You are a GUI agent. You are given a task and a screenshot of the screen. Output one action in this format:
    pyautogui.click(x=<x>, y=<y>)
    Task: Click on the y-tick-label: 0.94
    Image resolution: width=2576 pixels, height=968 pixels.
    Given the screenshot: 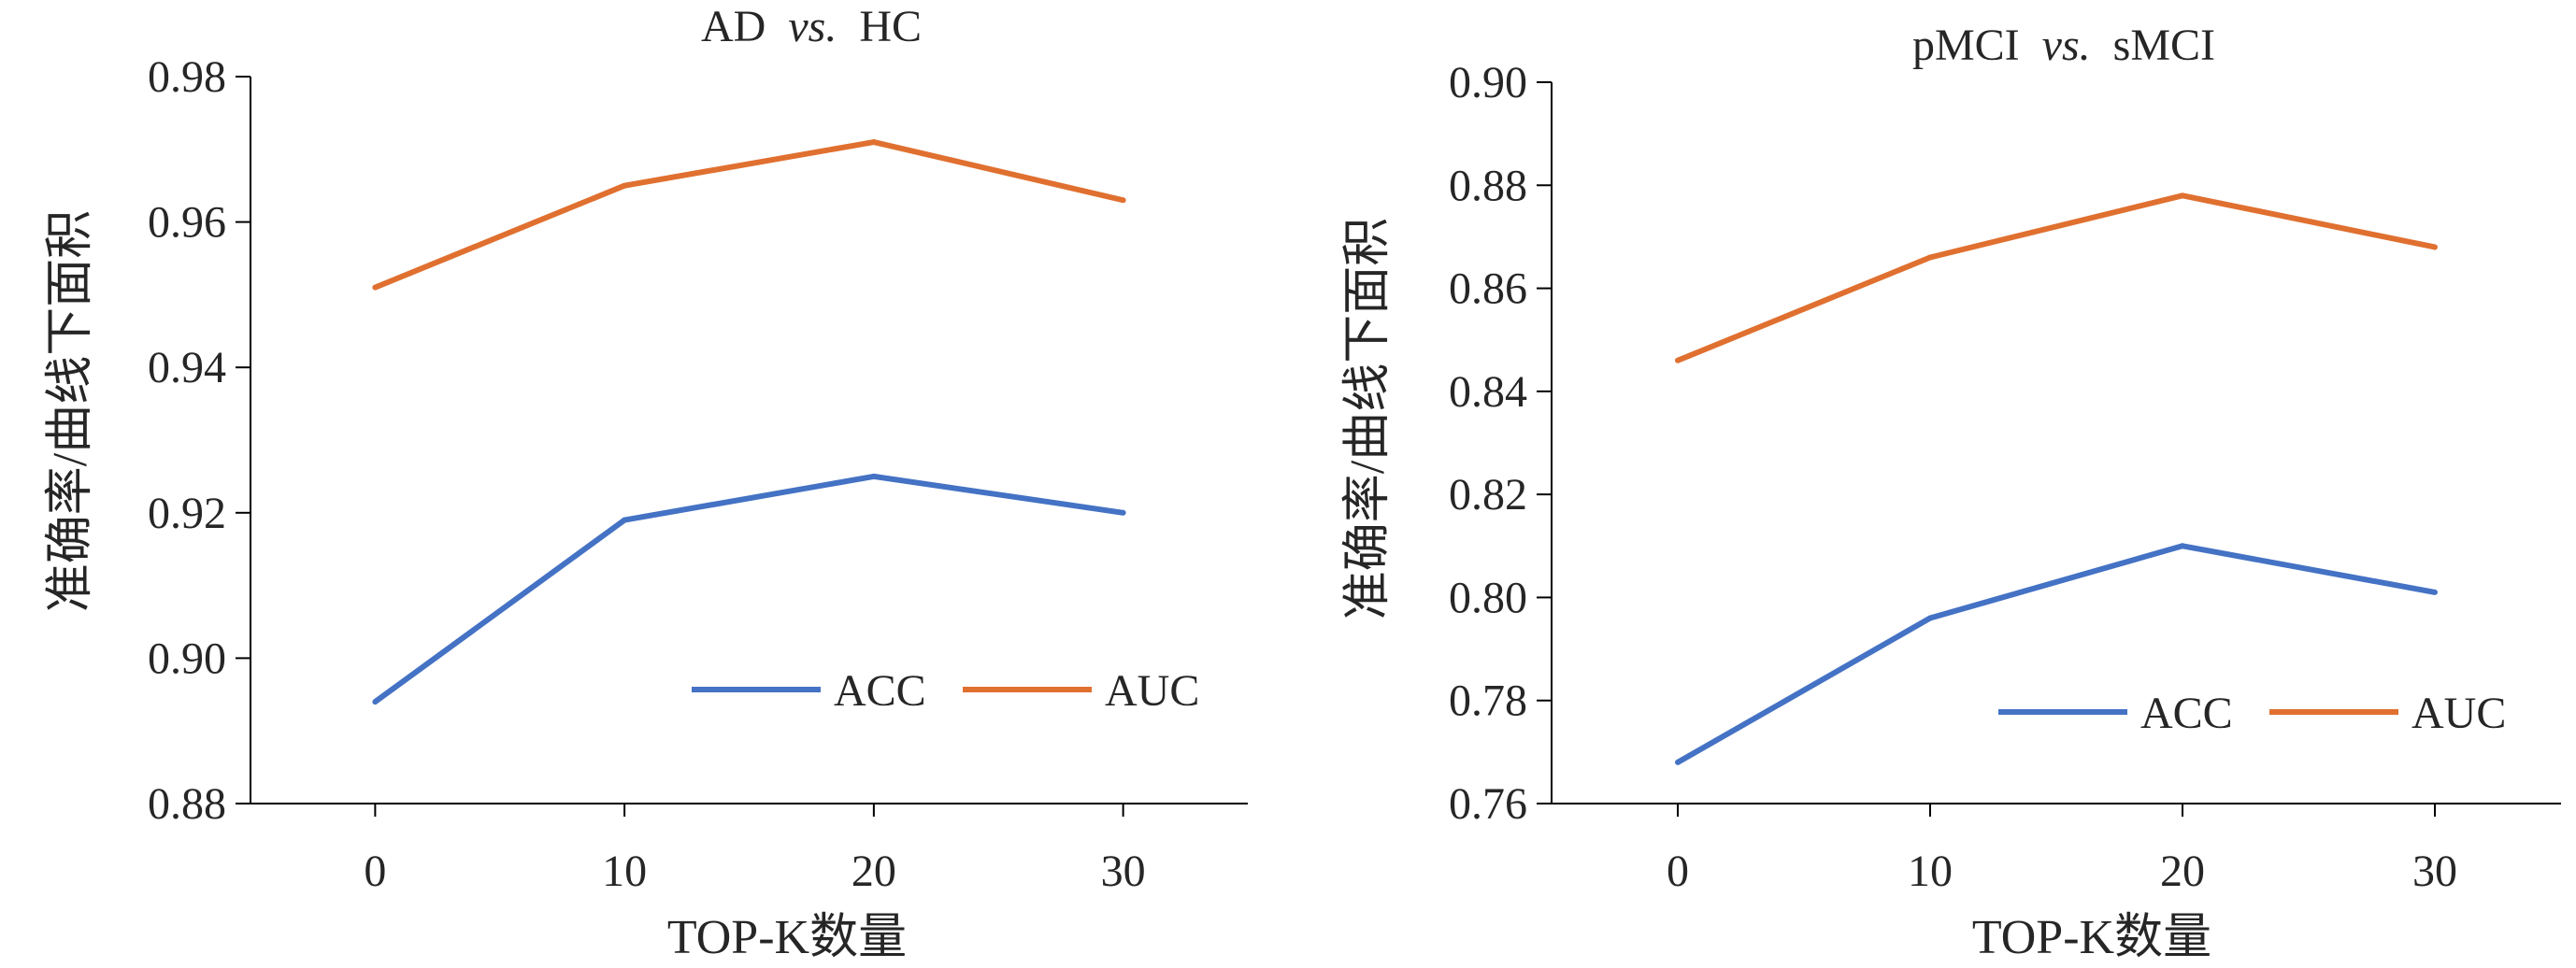 What is the action you would take?
    pyautogui.click(x=187, y=367)
    